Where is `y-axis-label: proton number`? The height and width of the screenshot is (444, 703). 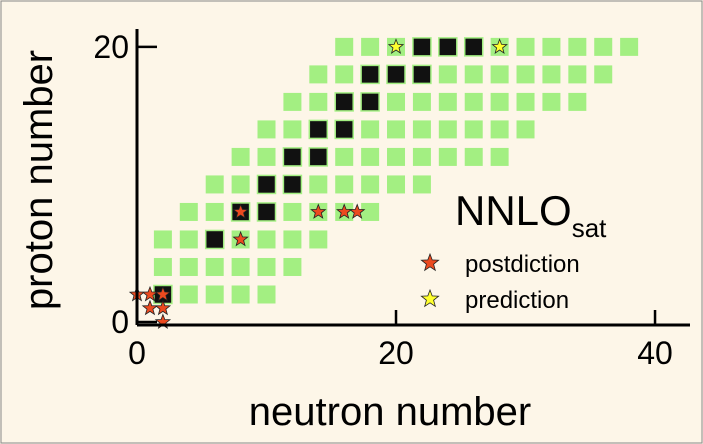 y-axis-label: proton number is located at coordinates (39, 180).